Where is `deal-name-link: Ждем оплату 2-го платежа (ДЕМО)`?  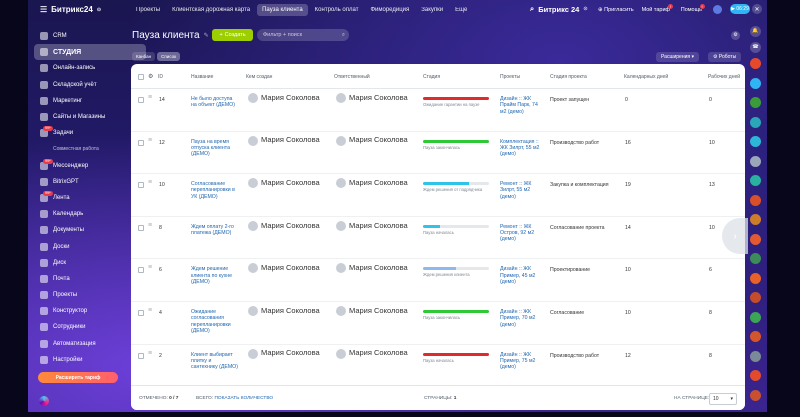
deal-name-link: Ждем оплату 2-го платежа (ДЕМО) is located at coordinates (212, 230).